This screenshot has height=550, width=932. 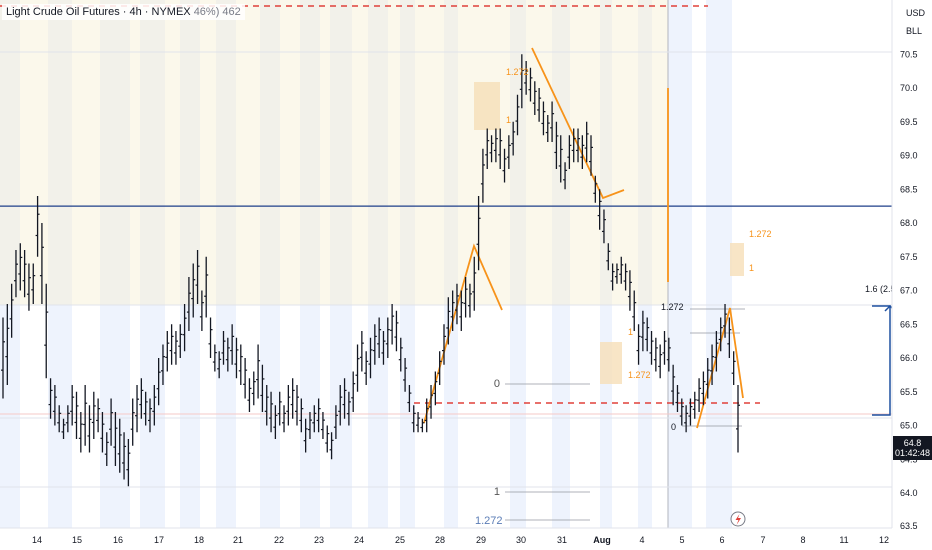 I want to click on time-tick-label: 17, so click(x=159, y=540).